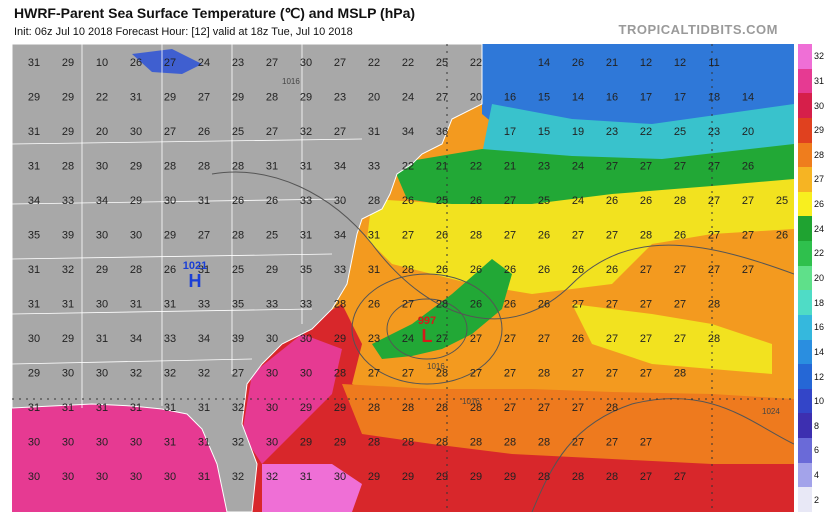  Describe the element at coordinates (713, 63) in the screenshot. I see `sst-value: 11` at that location.